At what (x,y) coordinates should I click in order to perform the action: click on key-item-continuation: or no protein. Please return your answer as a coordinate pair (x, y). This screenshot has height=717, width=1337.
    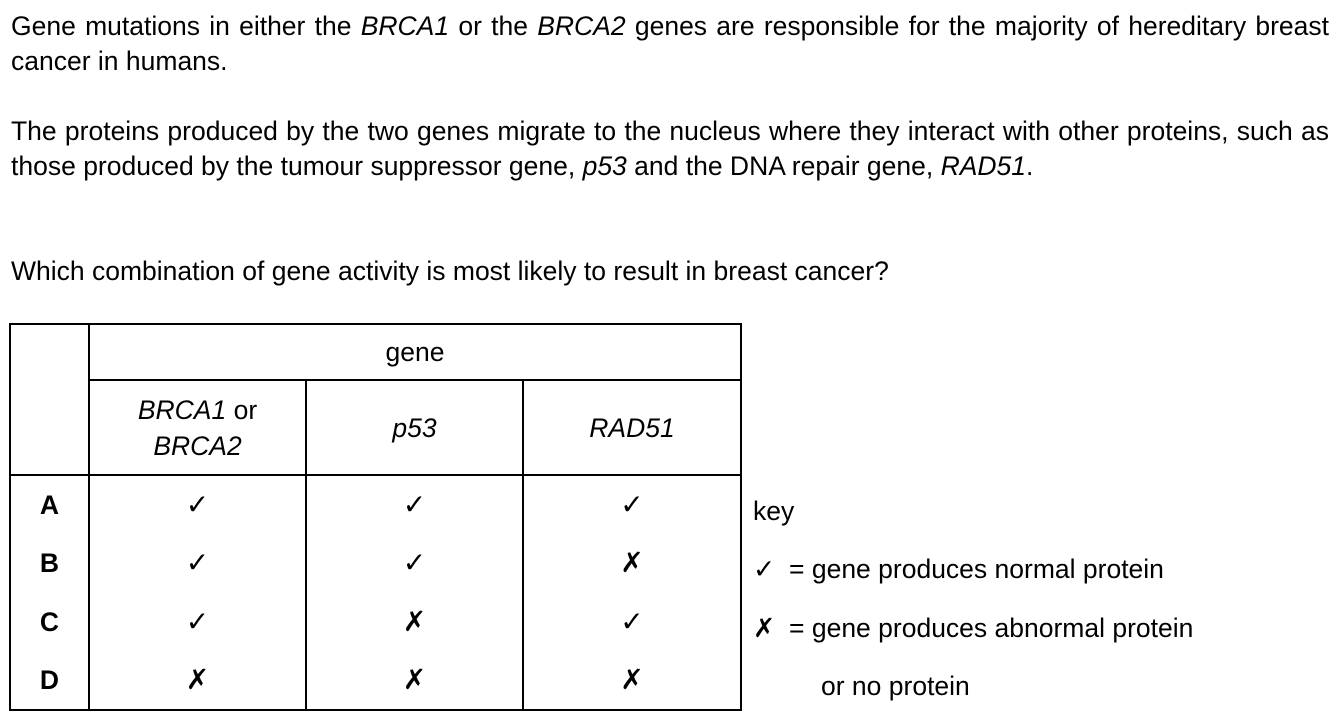
    Looking at the image, I should click on (895, 686).